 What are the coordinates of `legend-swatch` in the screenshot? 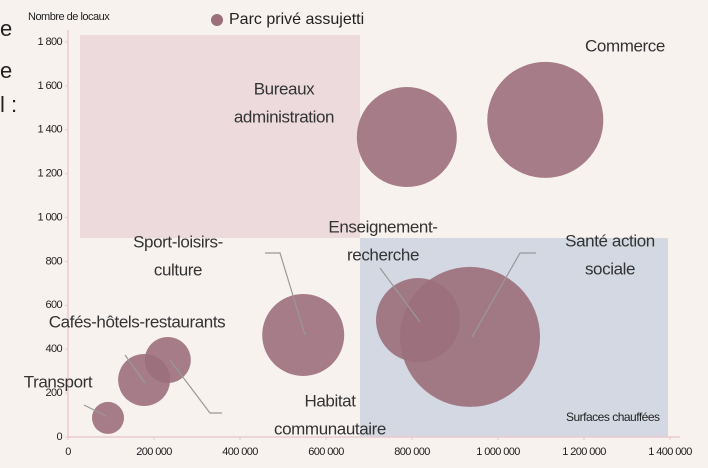 It's located at (217, 20).